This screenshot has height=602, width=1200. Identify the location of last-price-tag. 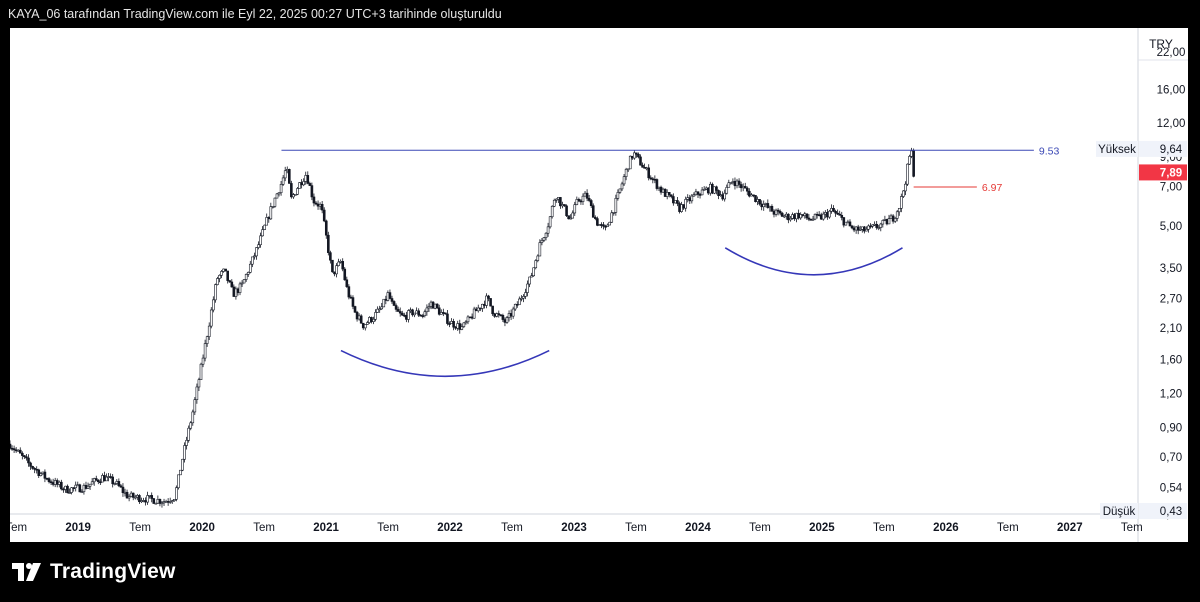
(1163, 172).